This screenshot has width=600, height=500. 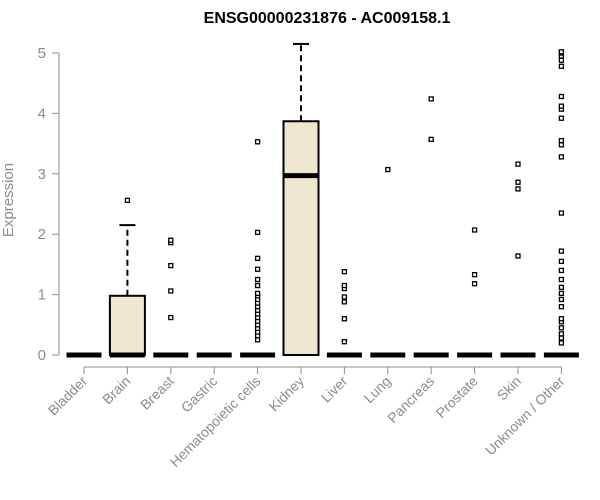 What do you see at coordinates (157, 393) in the screenshot?
I see `x-tick-label: Breast` at bounding box center [157, 393].